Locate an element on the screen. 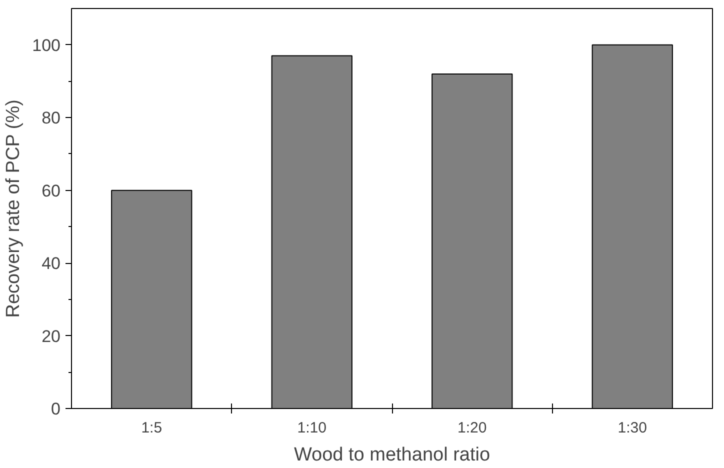 This screenshot has width=724, height=468. y-tick-label: 80 is located at coordinates (51, 118).